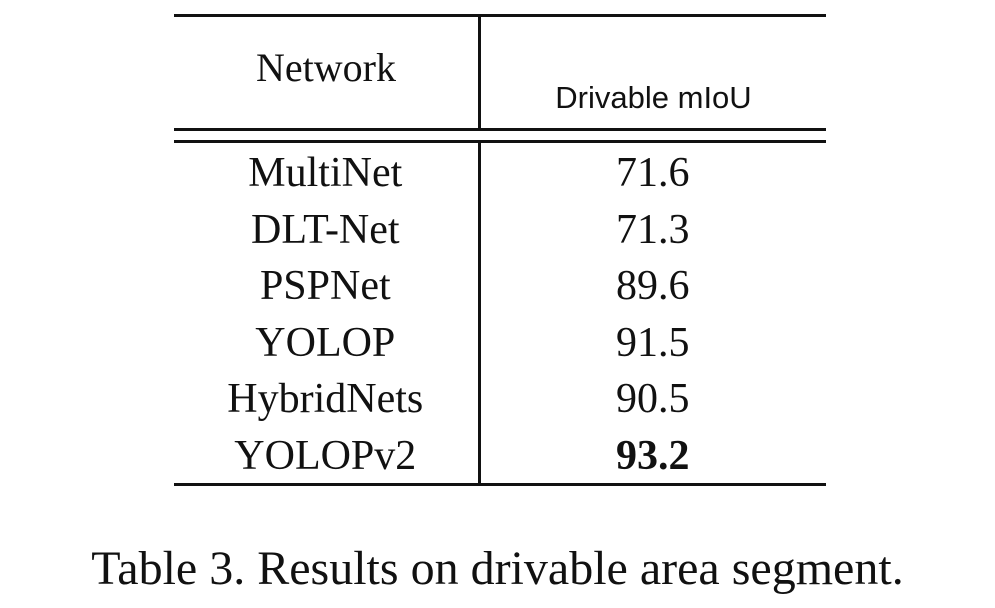  Describe the element at coordinates (500, 343) in the screenshot. I see `table-row: YOLOP 91.5` at that location.